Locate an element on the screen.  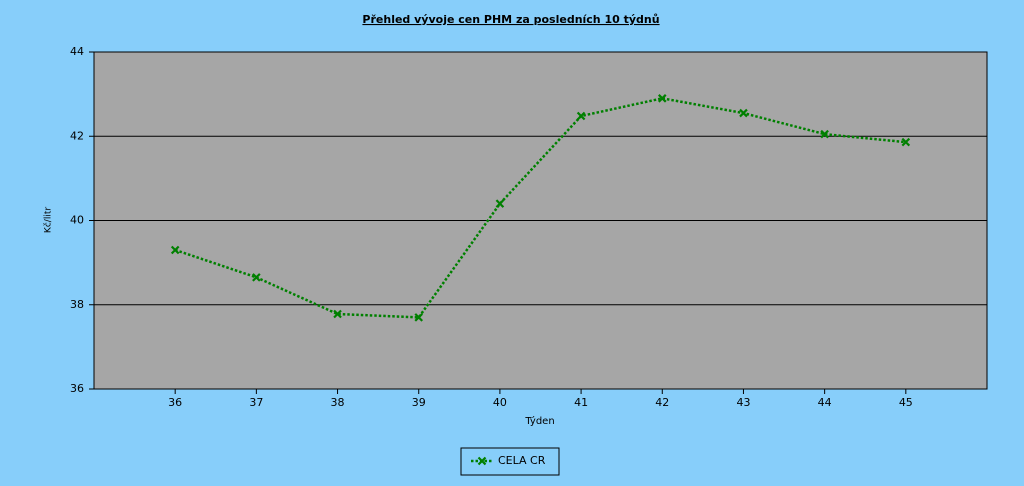
x-tick-label: 38 is located at coordinates (338, 402).